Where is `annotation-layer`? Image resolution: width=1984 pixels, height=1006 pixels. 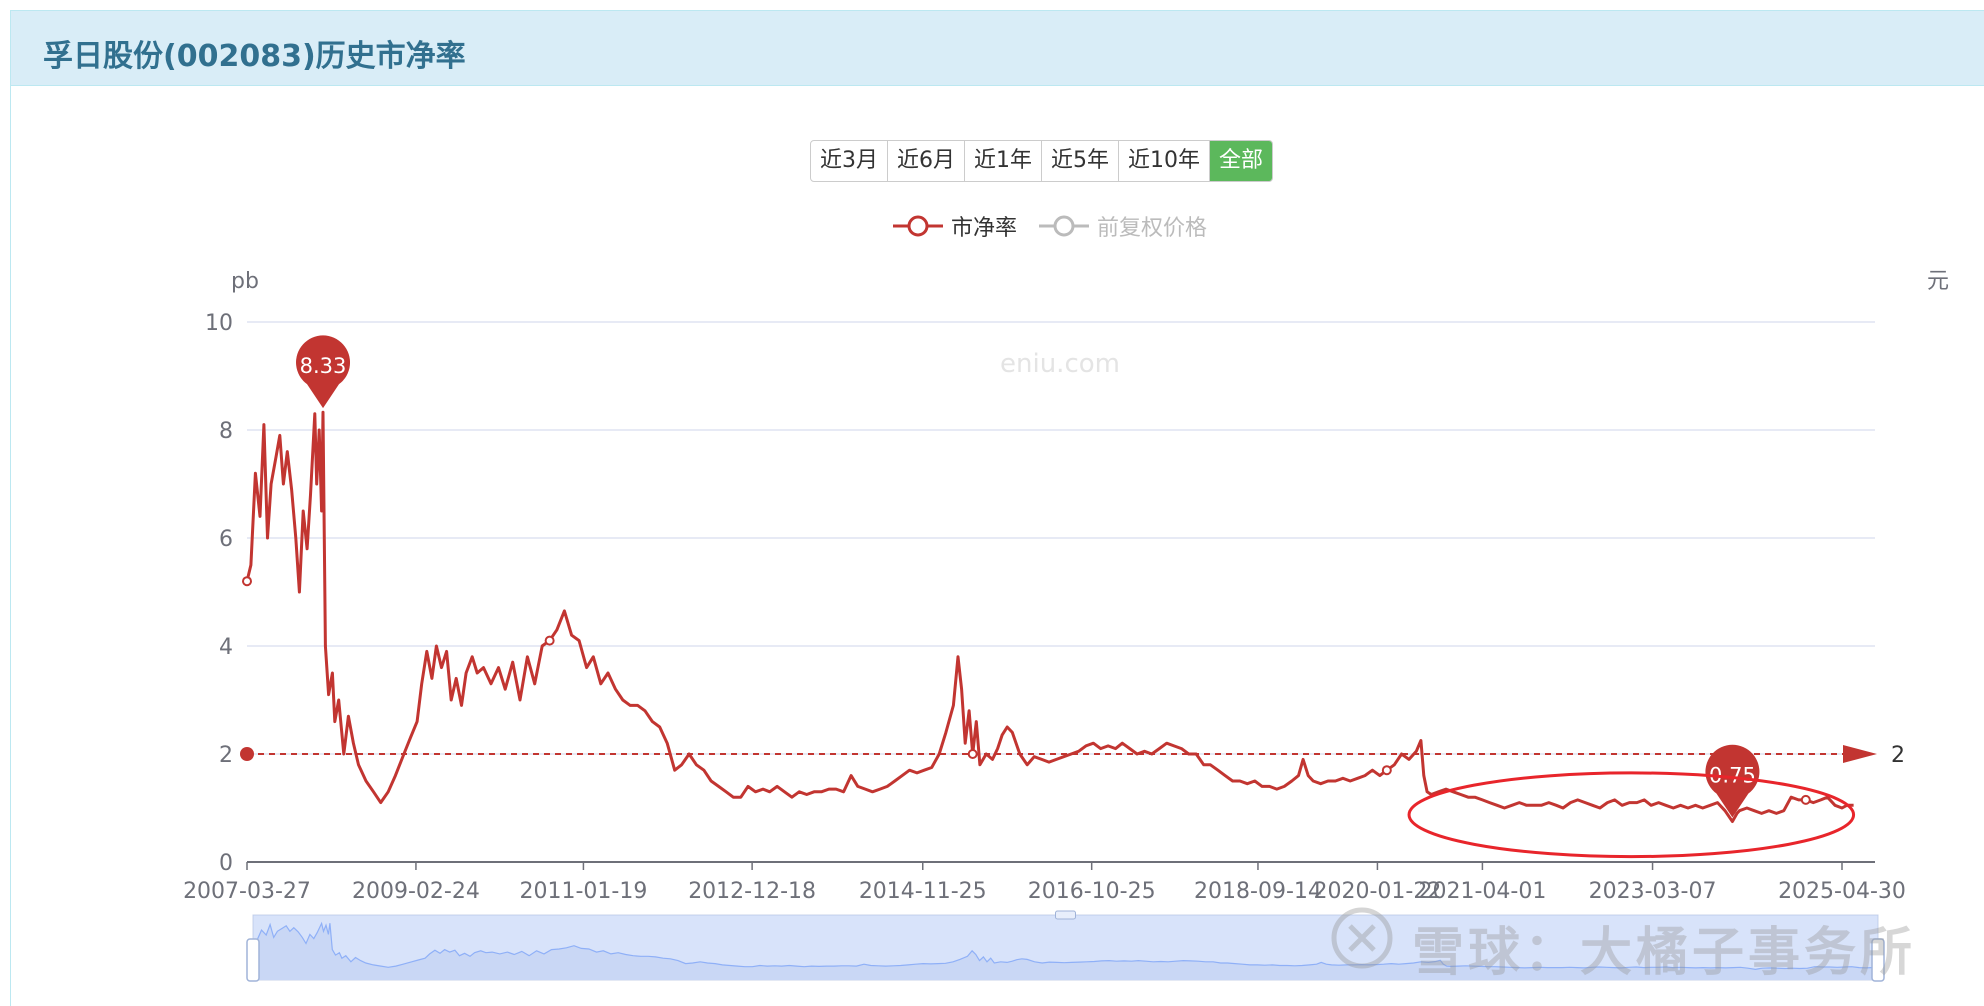
annotation-layer is located at coordinates (1631, 815).